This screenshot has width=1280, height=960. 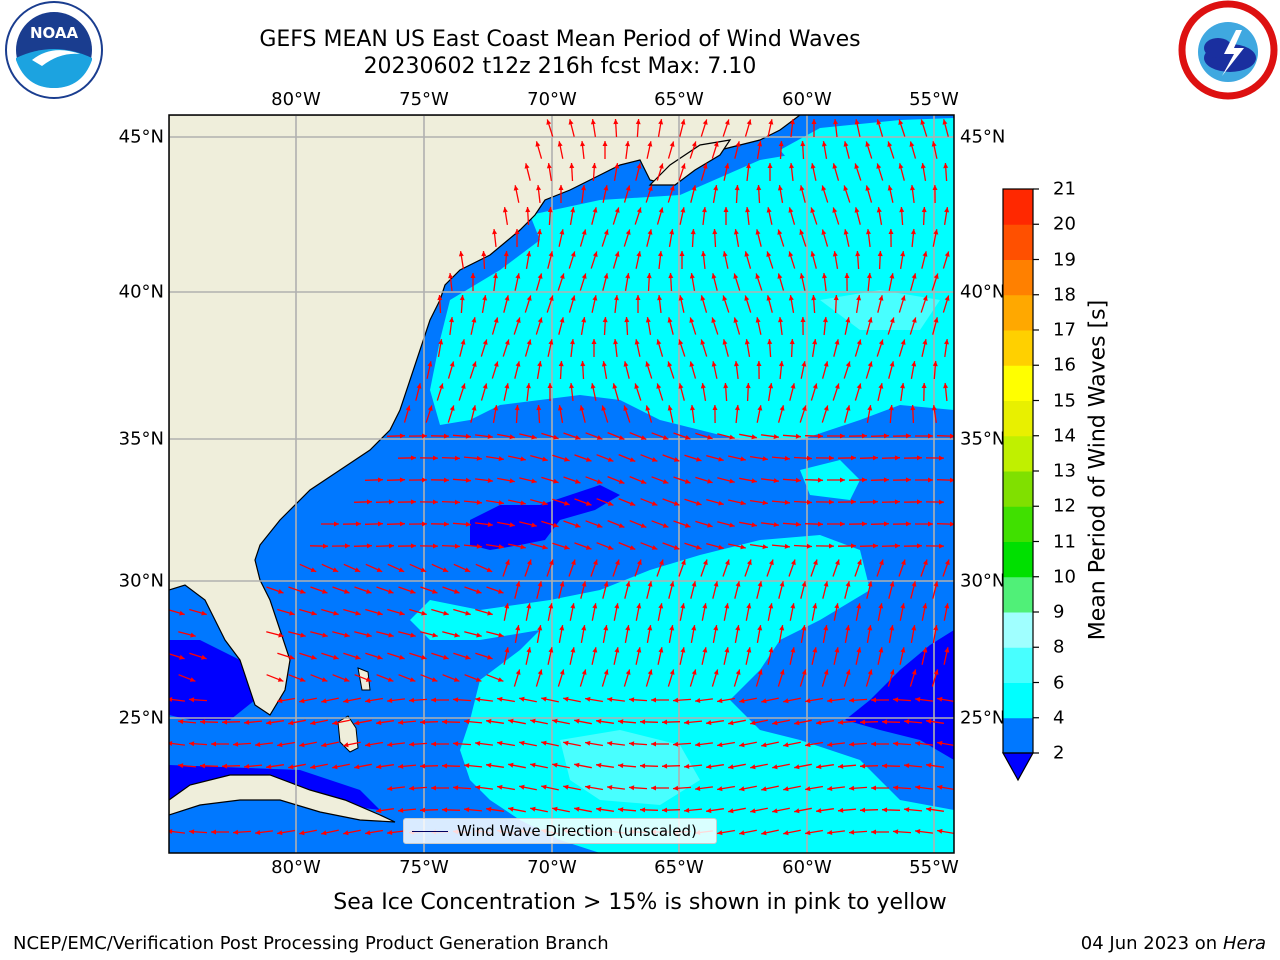 What do you see at coordinates (424, 99) in the screenshot?
I see `lon-tick-top: 75°W` at bounding box center [424, 99].